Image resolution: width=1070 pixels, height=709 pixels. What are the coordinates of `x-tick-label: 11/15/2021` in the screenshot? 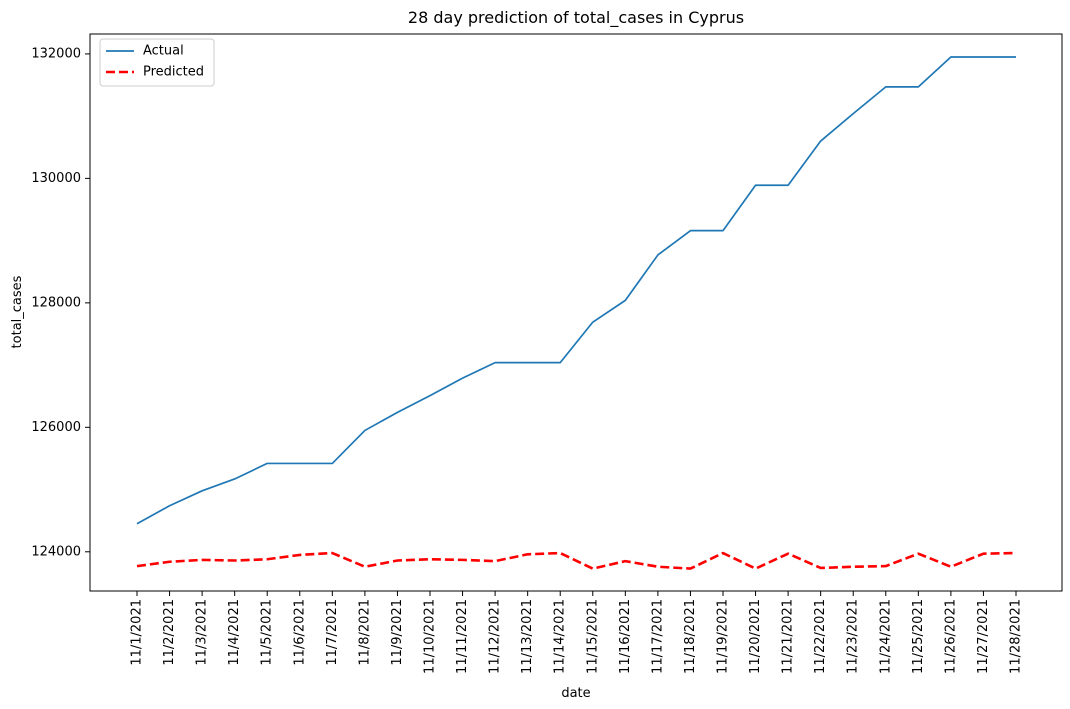 It's located at (592, 636).